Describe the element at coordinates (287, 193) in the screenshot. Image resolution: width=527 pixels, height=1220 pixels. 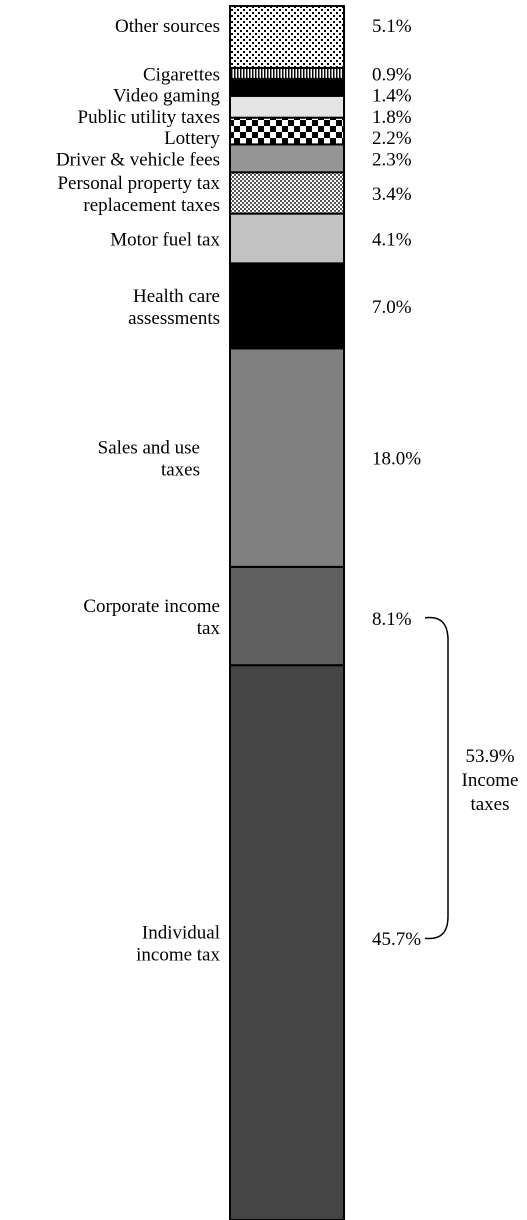
I see `bar-segment-personal-property-tax-replacement-taxes` at that location.